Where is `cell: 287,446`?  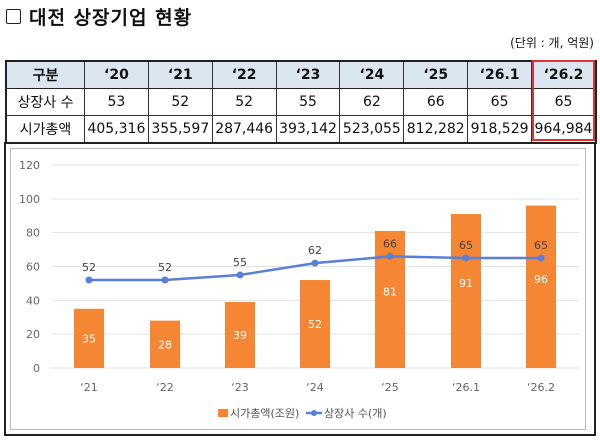
cell: 287,446 is located at coordinates (244, 129).